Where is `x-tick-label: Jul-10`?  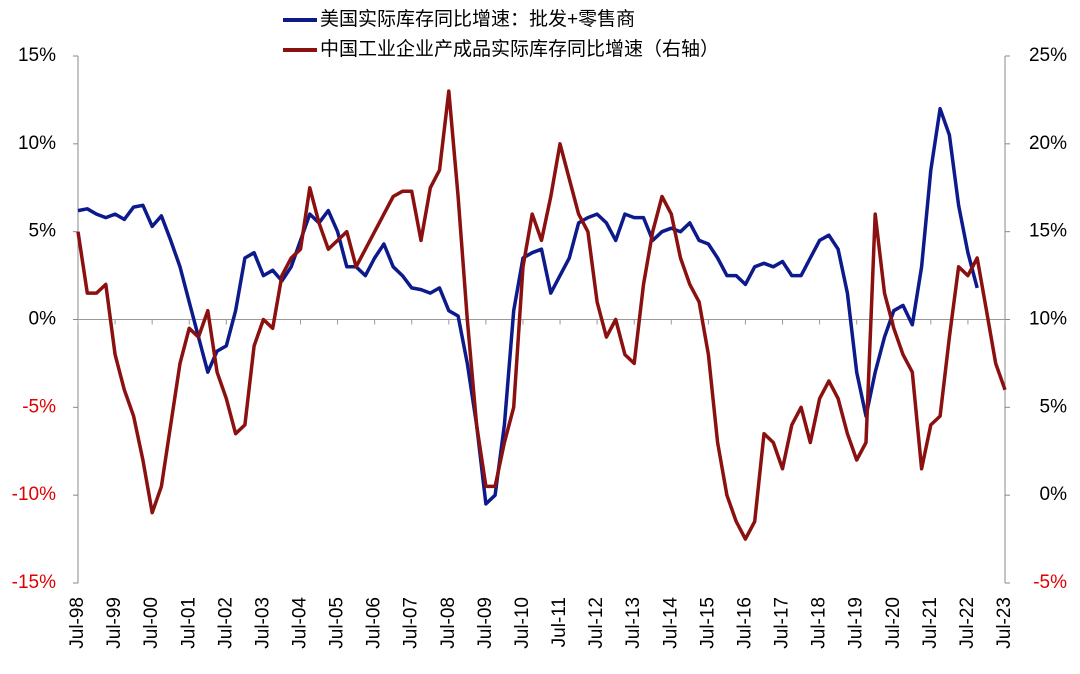
x-tick-label: Jul-10 is located at coordinates (522, 623).